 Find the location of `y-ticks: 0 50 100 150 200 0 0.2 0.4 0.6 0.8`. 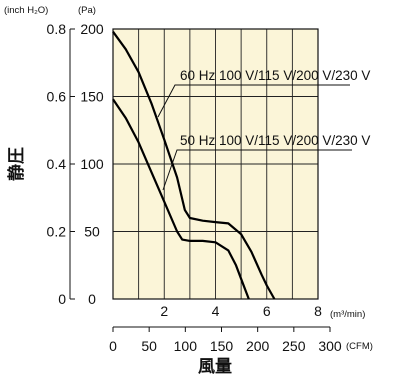

y-ticks: 0 50 100 150 200 0 0.2 0.4 0.6 0.8 is located at coordinates (75, 164).